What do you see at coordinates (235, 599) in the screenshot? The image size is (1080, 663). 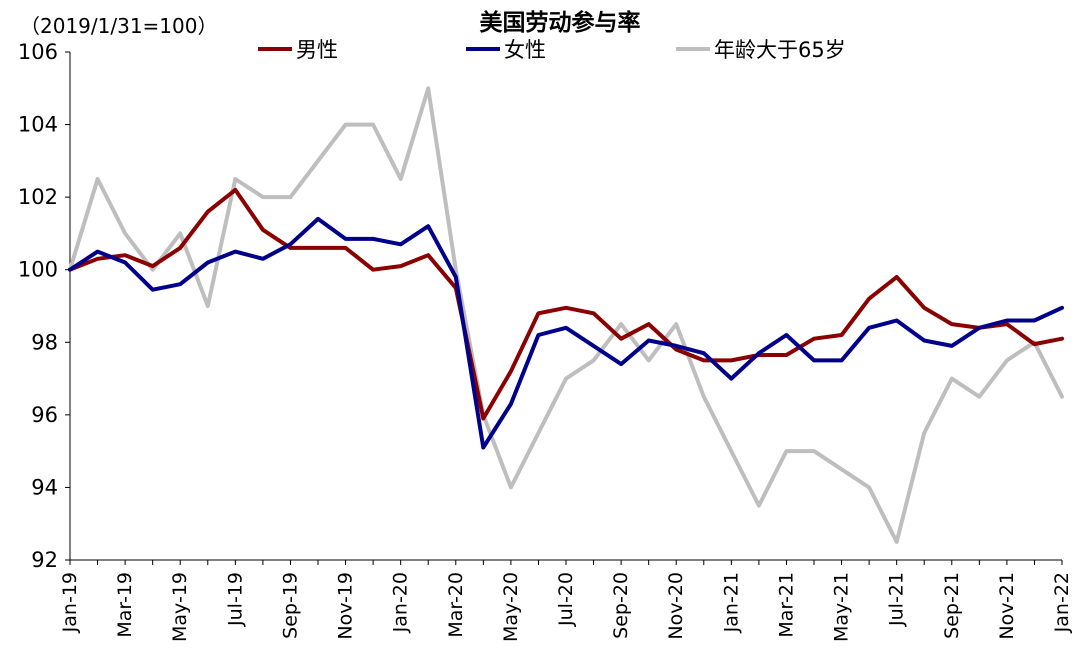 I see `x-tick-label: Jul-19` at bounding box center [235, 599].